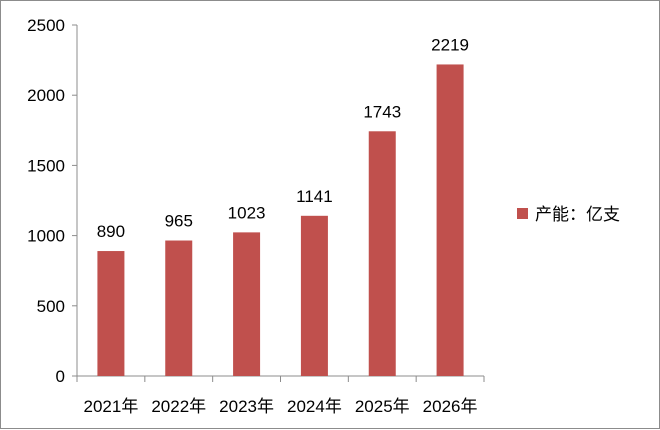 The image size is (660, 430). I want to click on x-tick-label: 2024年, so click(314, 406).